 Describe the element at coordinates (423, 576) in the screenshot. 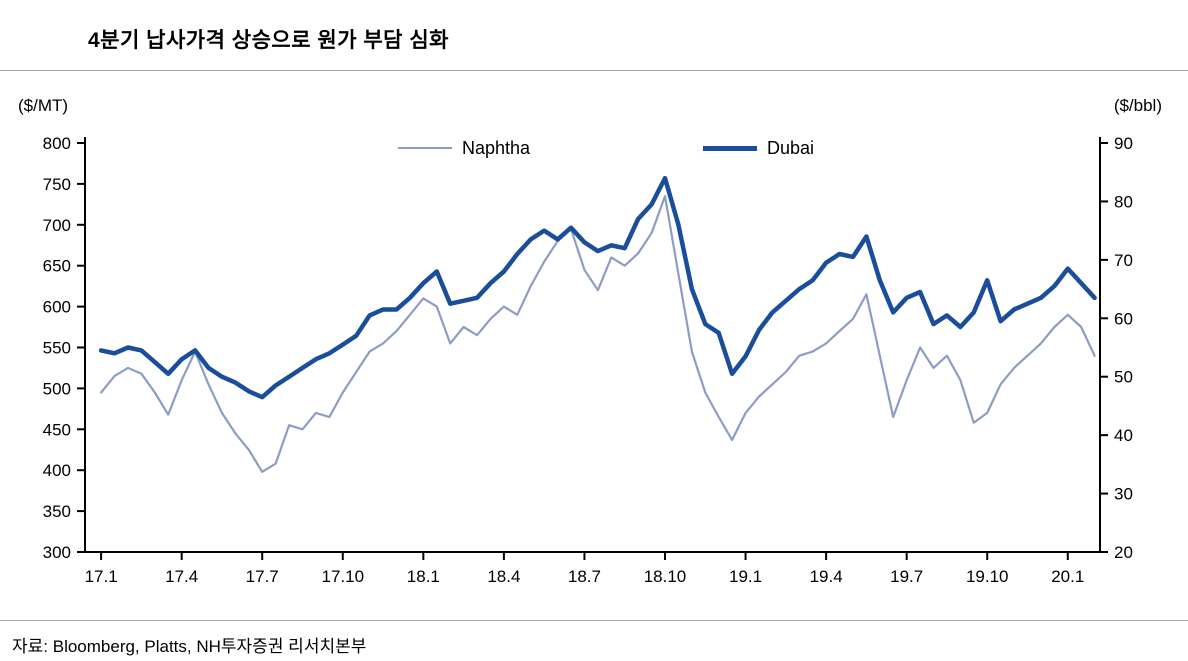

I see `x-axis-tick-label: 18.1` at that location.